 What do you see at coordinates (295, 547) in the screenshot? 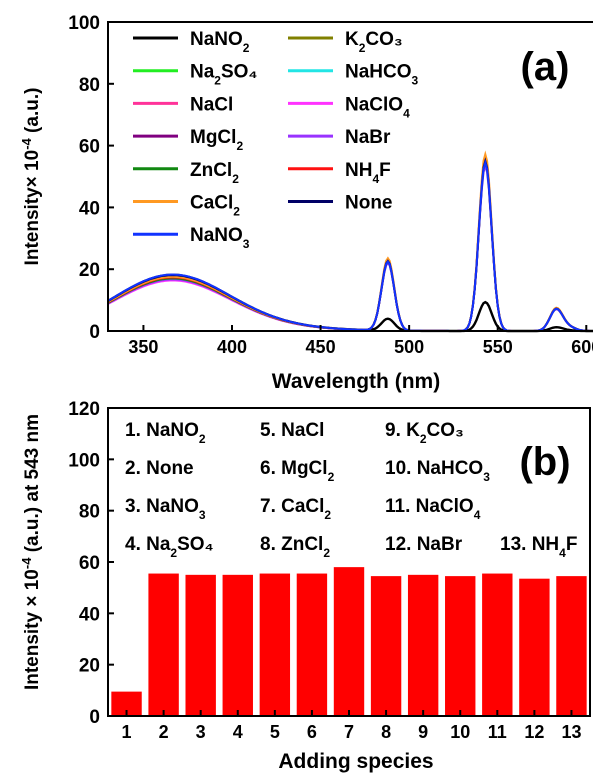
I see `panel-b-key-item: 8. ZnCl2` at bounding box center [295, 547].